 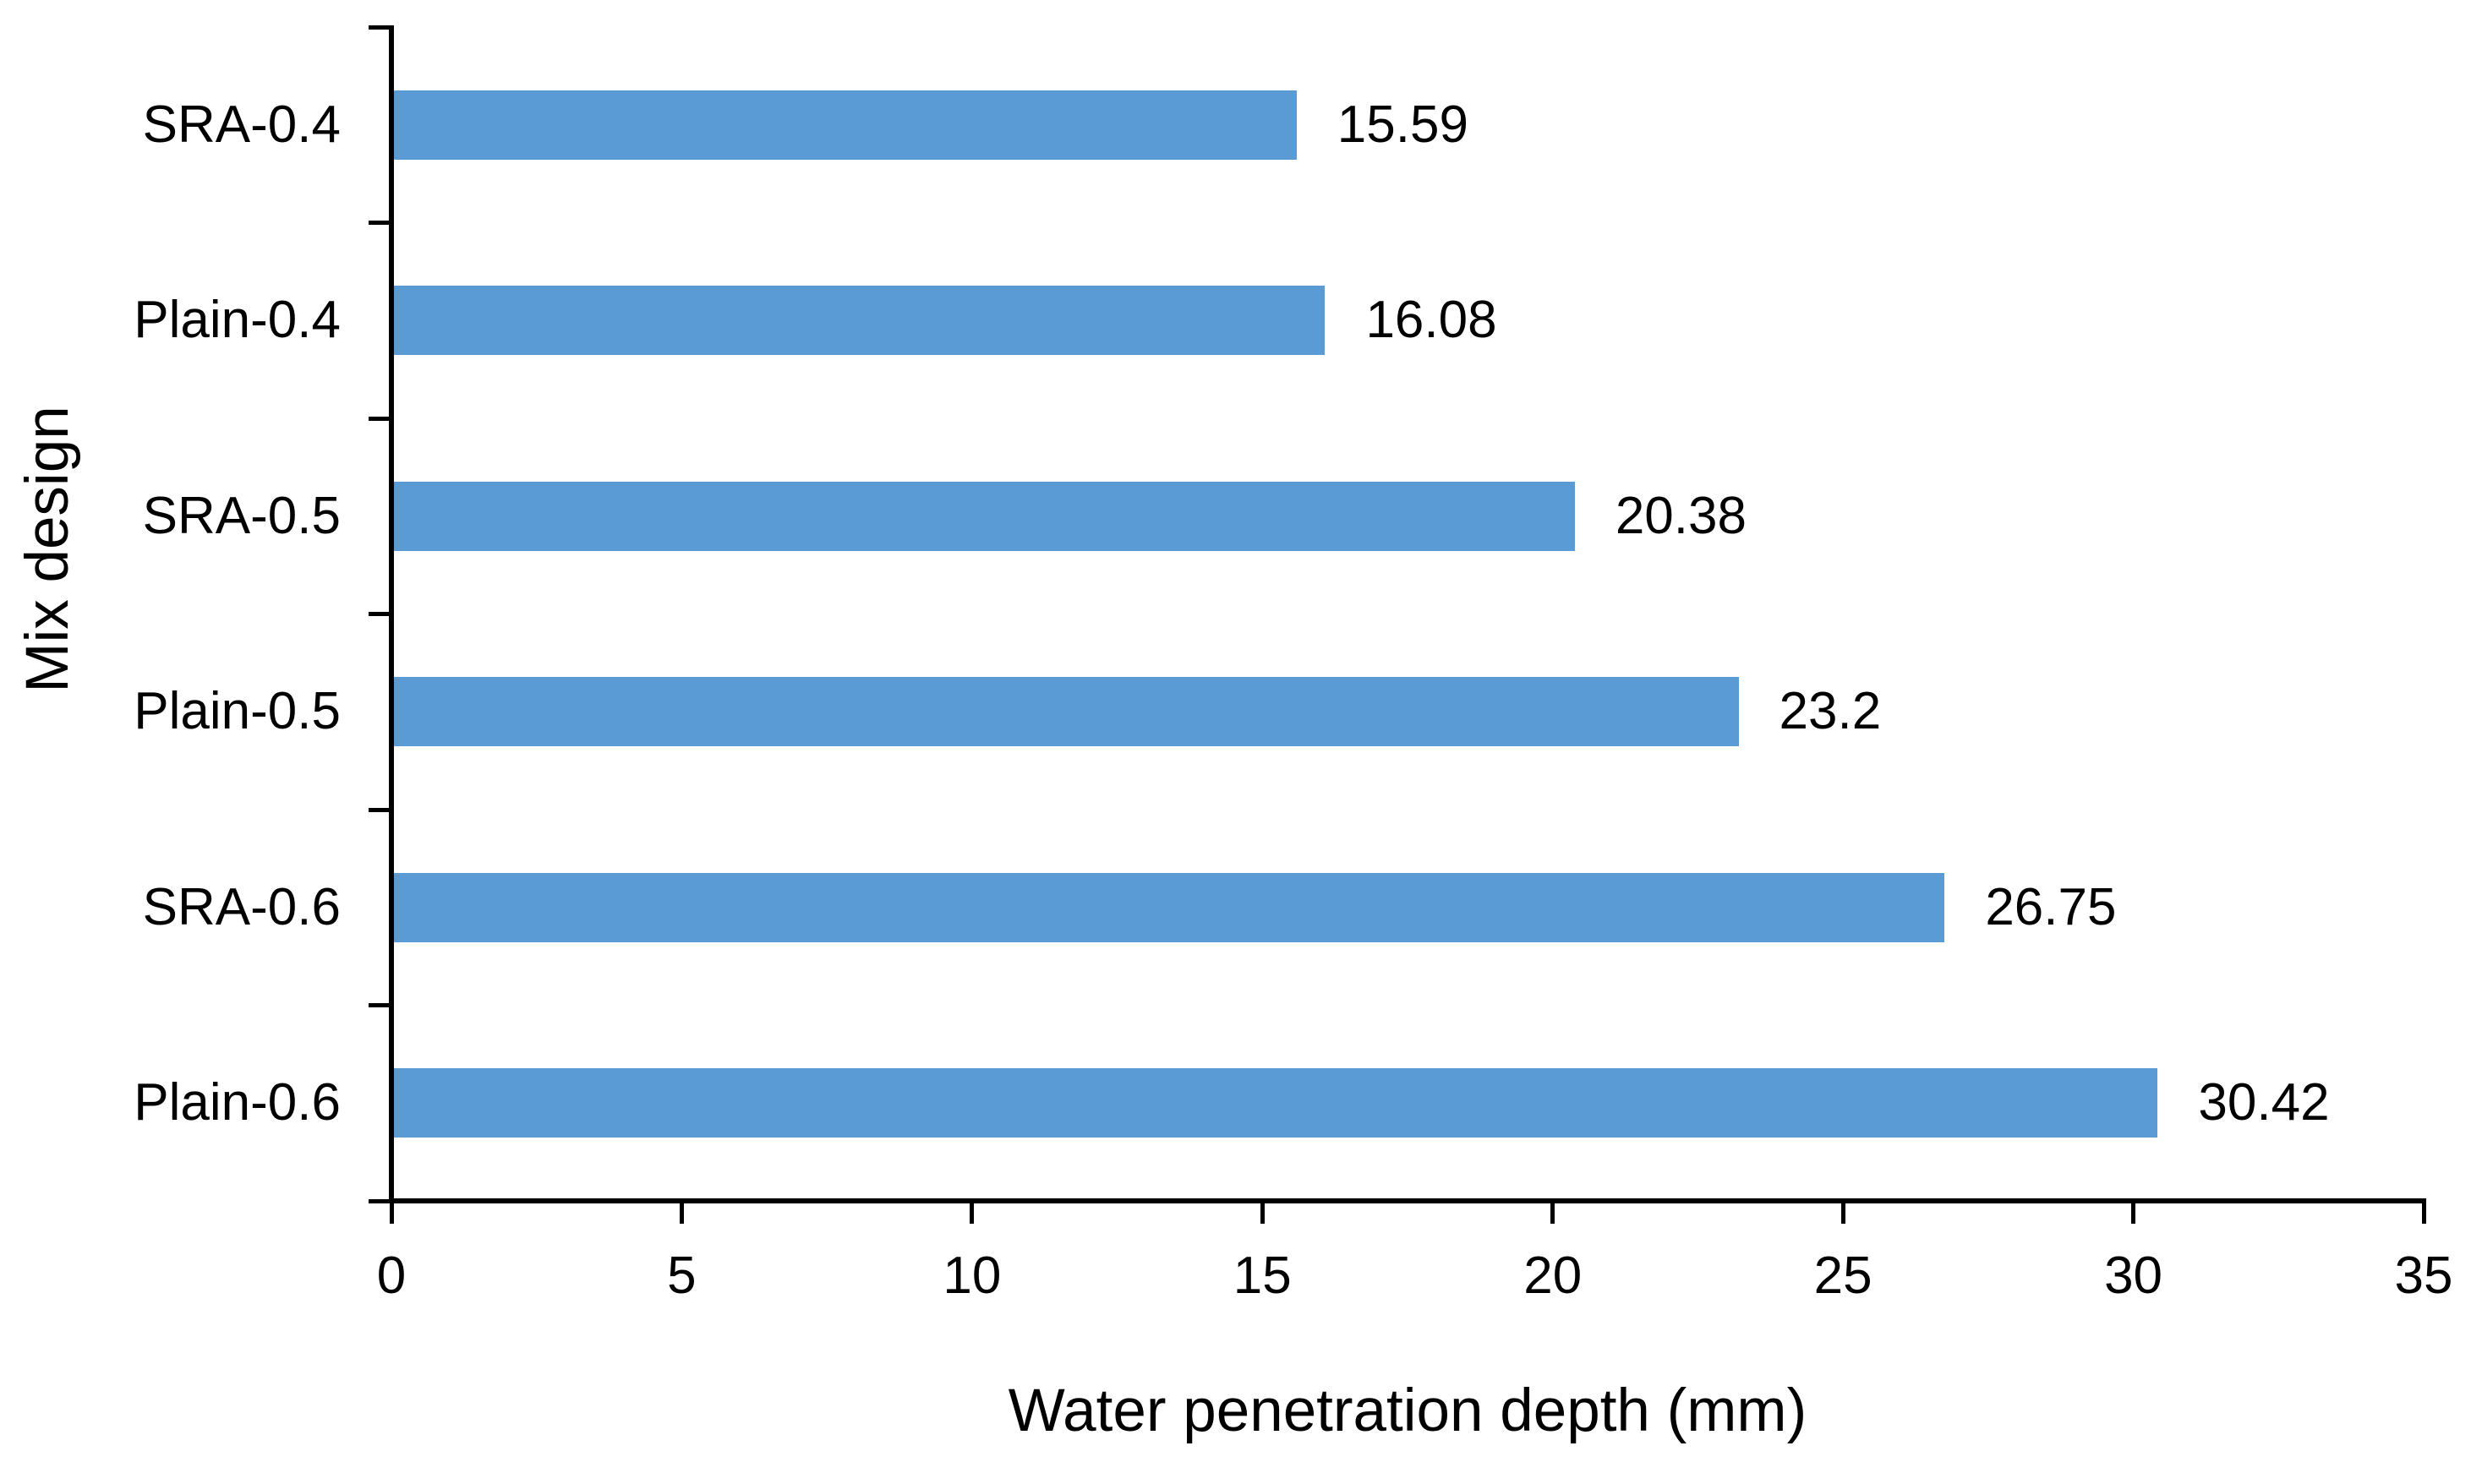 I want to click on x-tick-label: 15, so click(x=1262, y=1276).